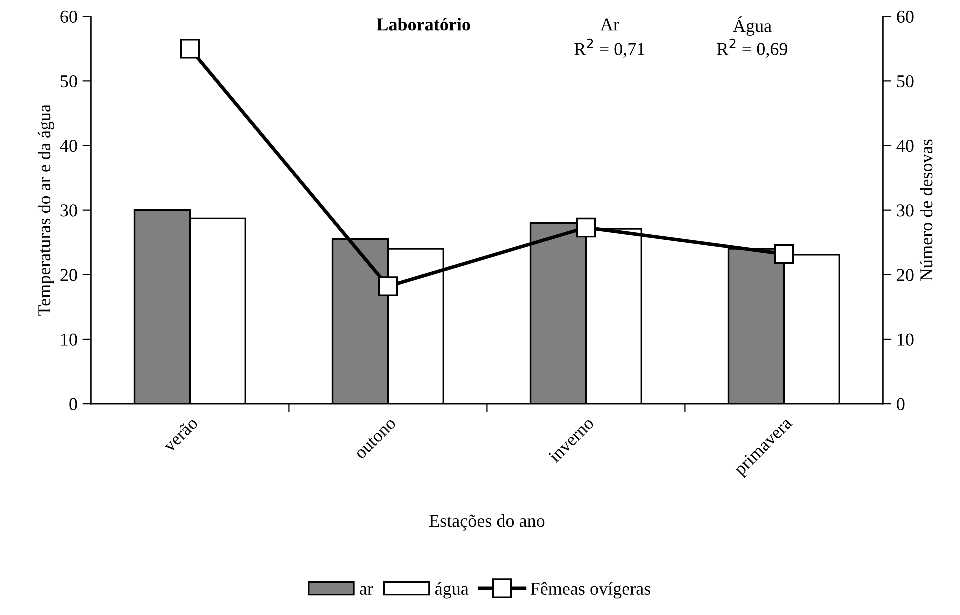 Image resolution: width=960 pixels, height=615 pixels. What do you see at coordinates (69, 275) in the screenshot?
I see `y-tick-label: 20` at bounding box center [69, 275].